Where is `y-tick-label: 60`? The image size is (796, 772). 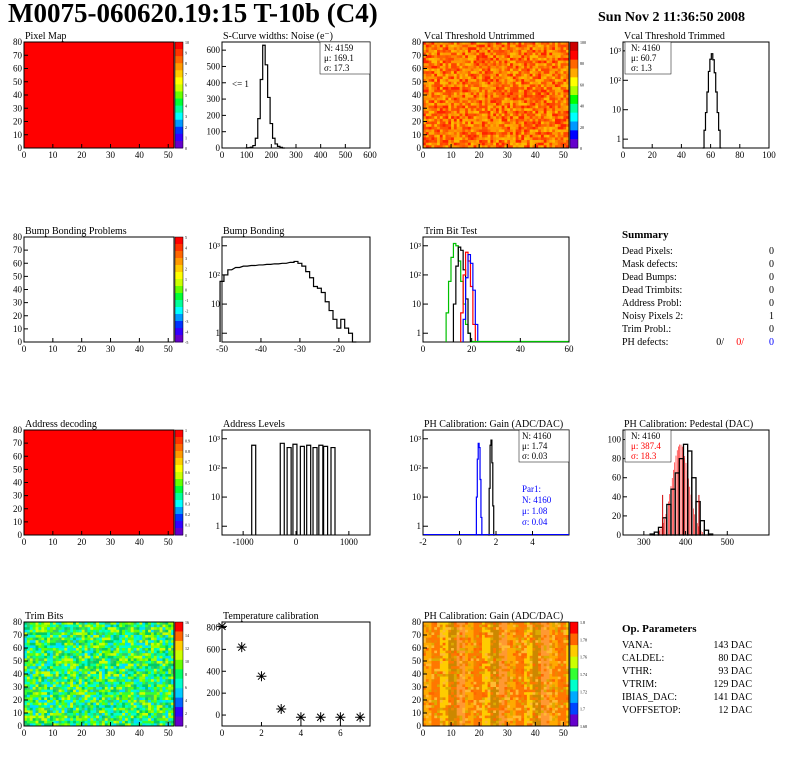
y-tick-label: 60 is located at coordinates (18, 69).